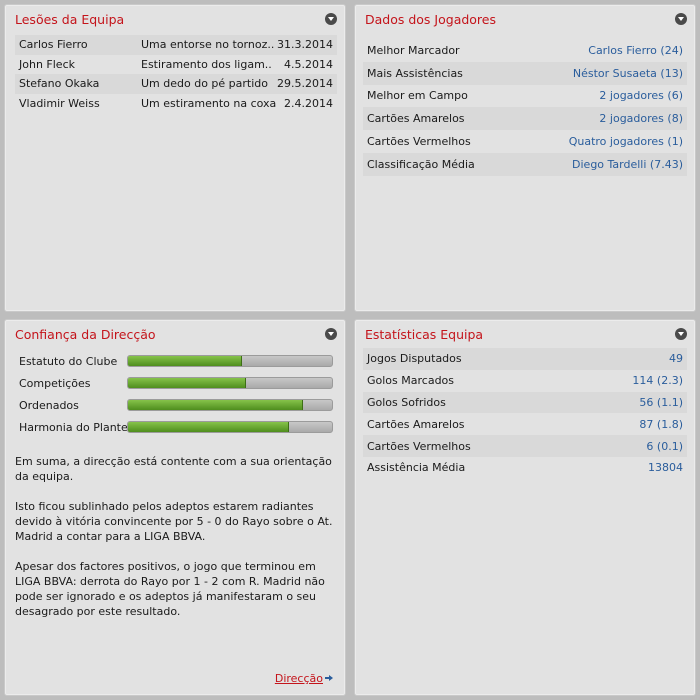 This screenshot has height=700, width=700. I want to click on board-confidence-panel-title: Confiança da Direcção, so click(85, 334).